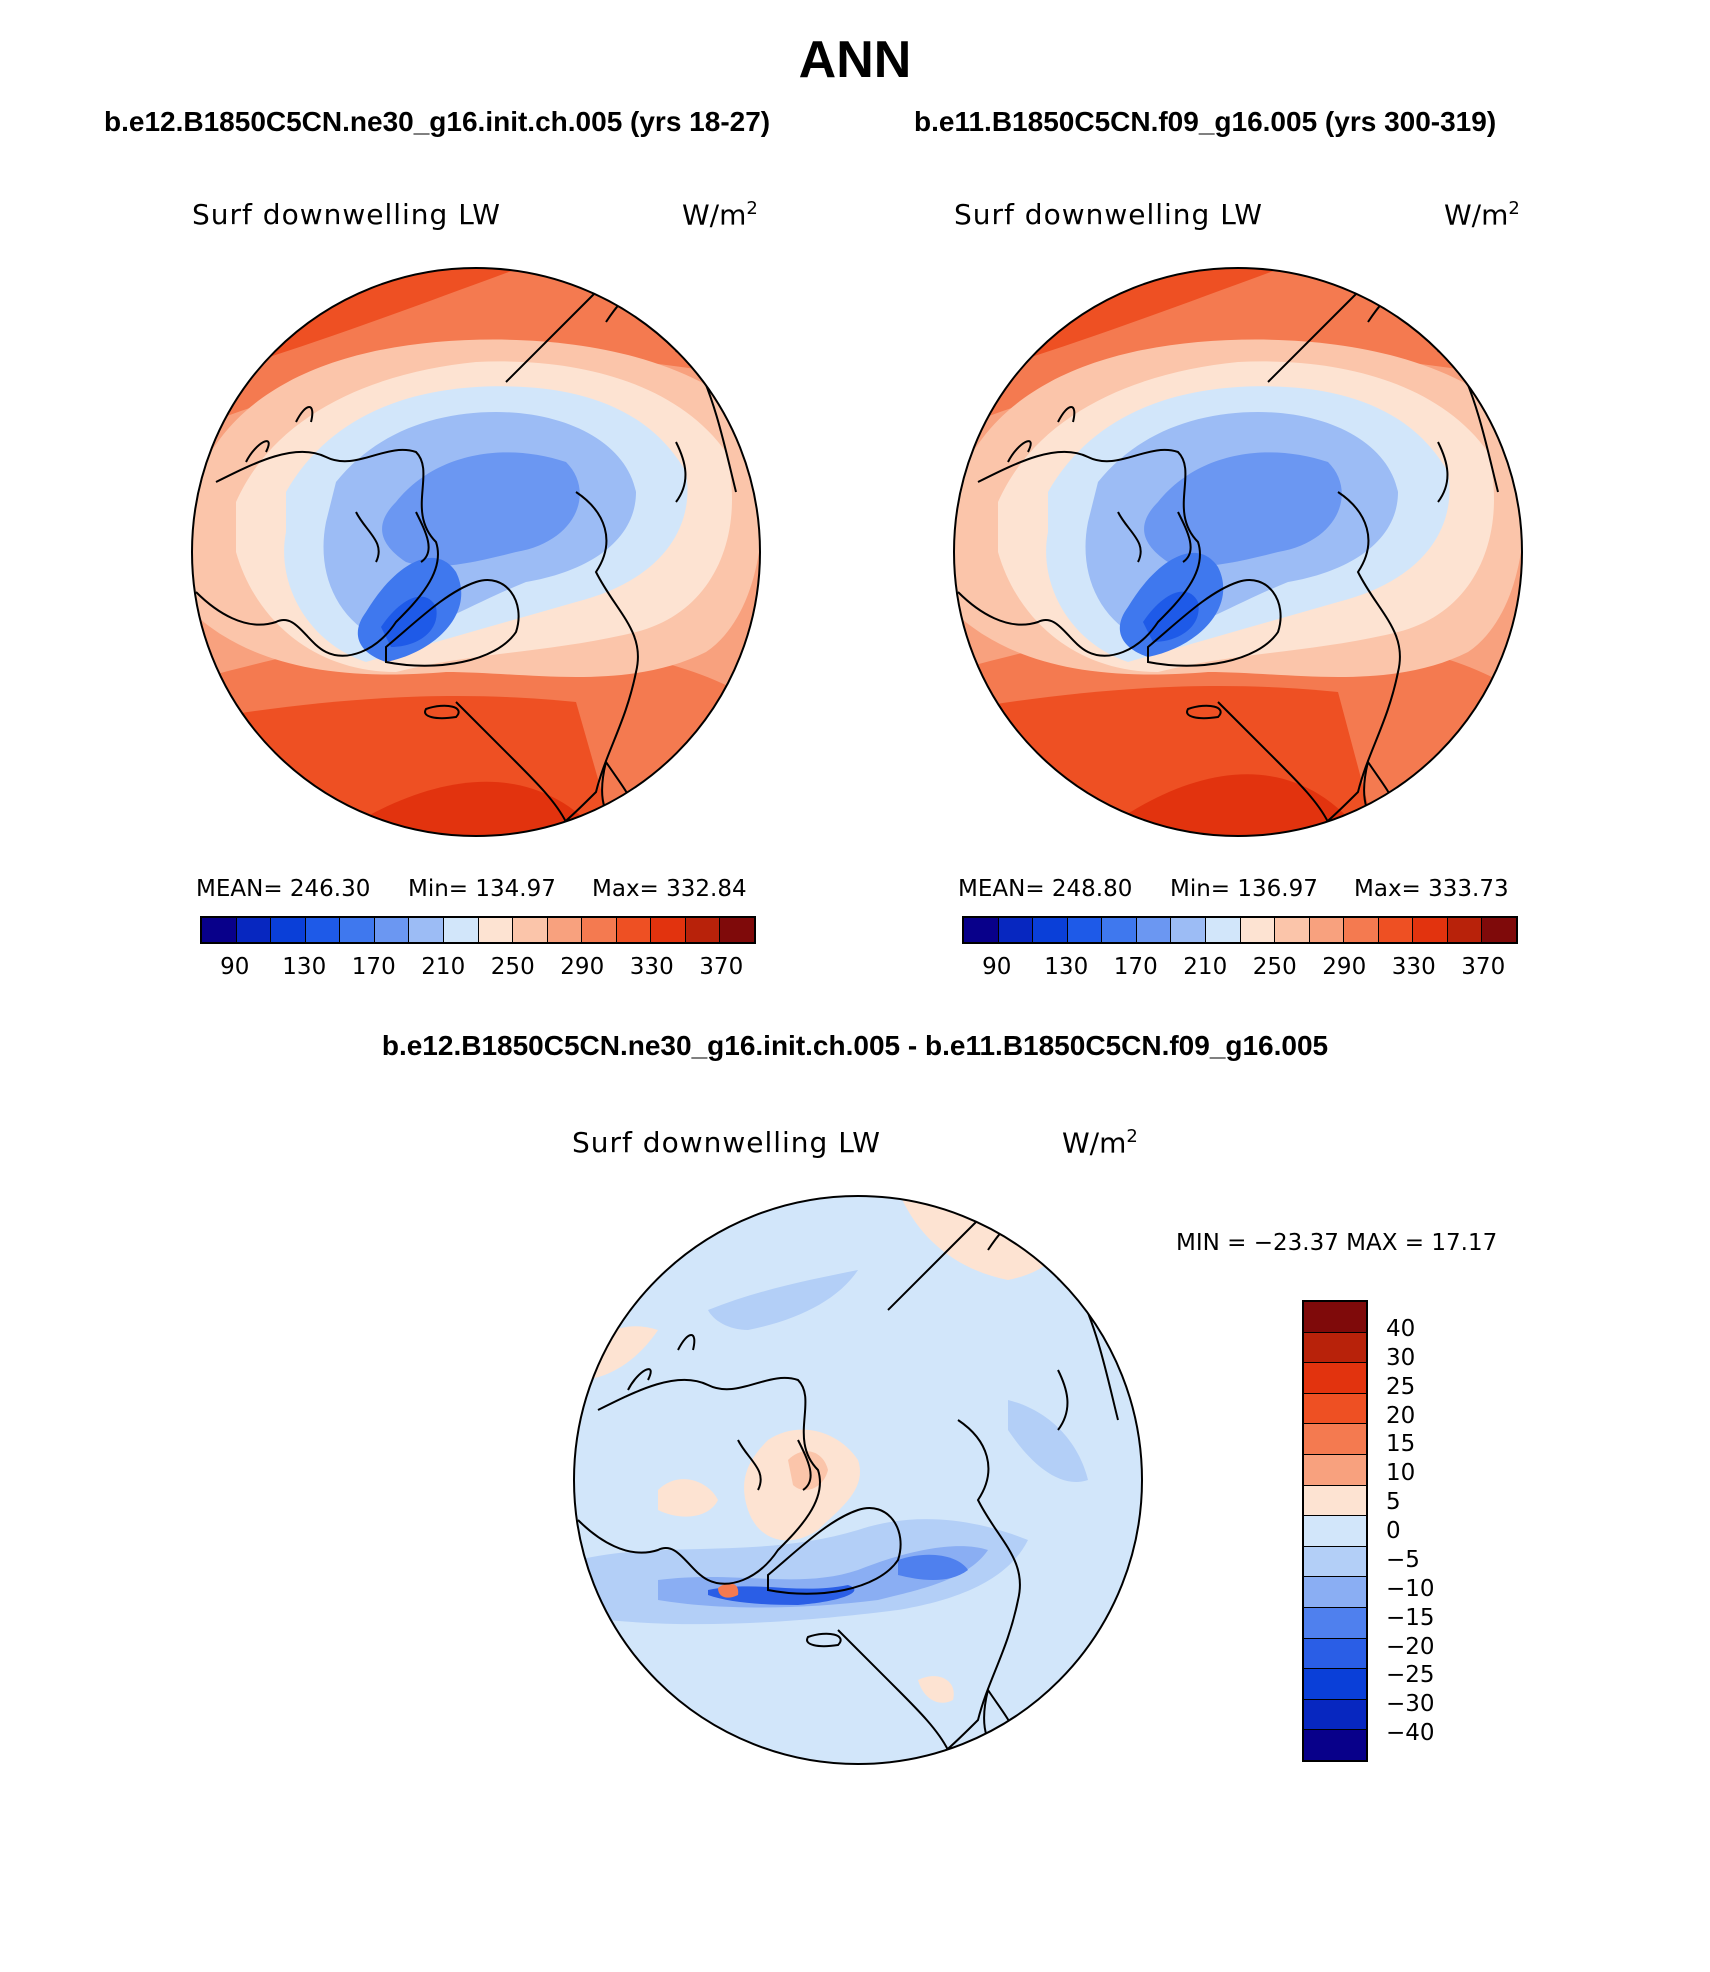 The height and width of the screenshot is (1972, 1710). Describe the element at coordinates (1401, 1357) in the screenshot. I see `colorbar-tick-label: 30` at that location.